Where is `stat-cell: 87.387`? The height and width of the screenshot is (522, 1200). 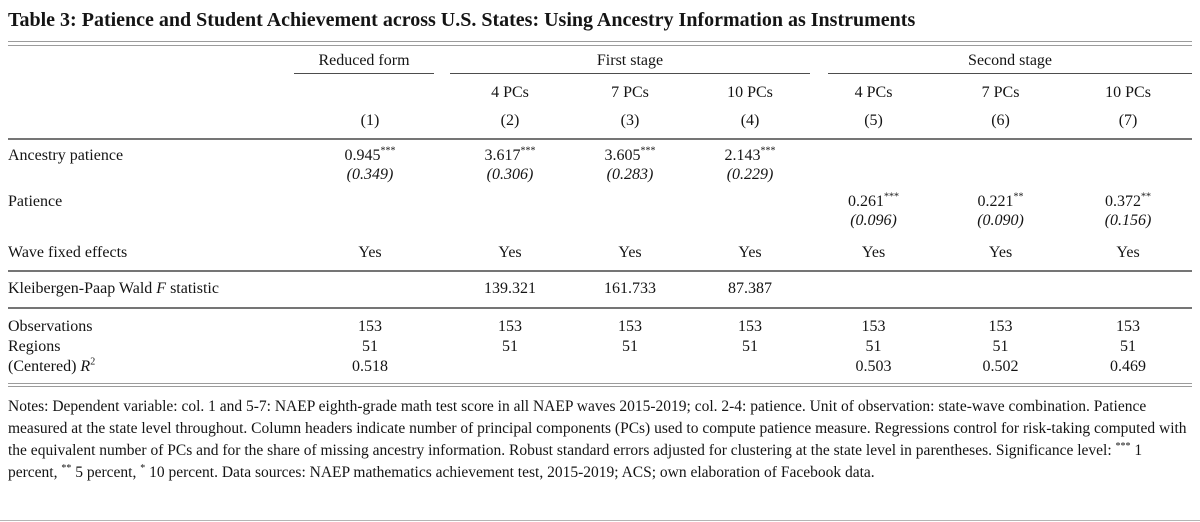 stat-cell: 87.387 is located at coordinates (750, 289).